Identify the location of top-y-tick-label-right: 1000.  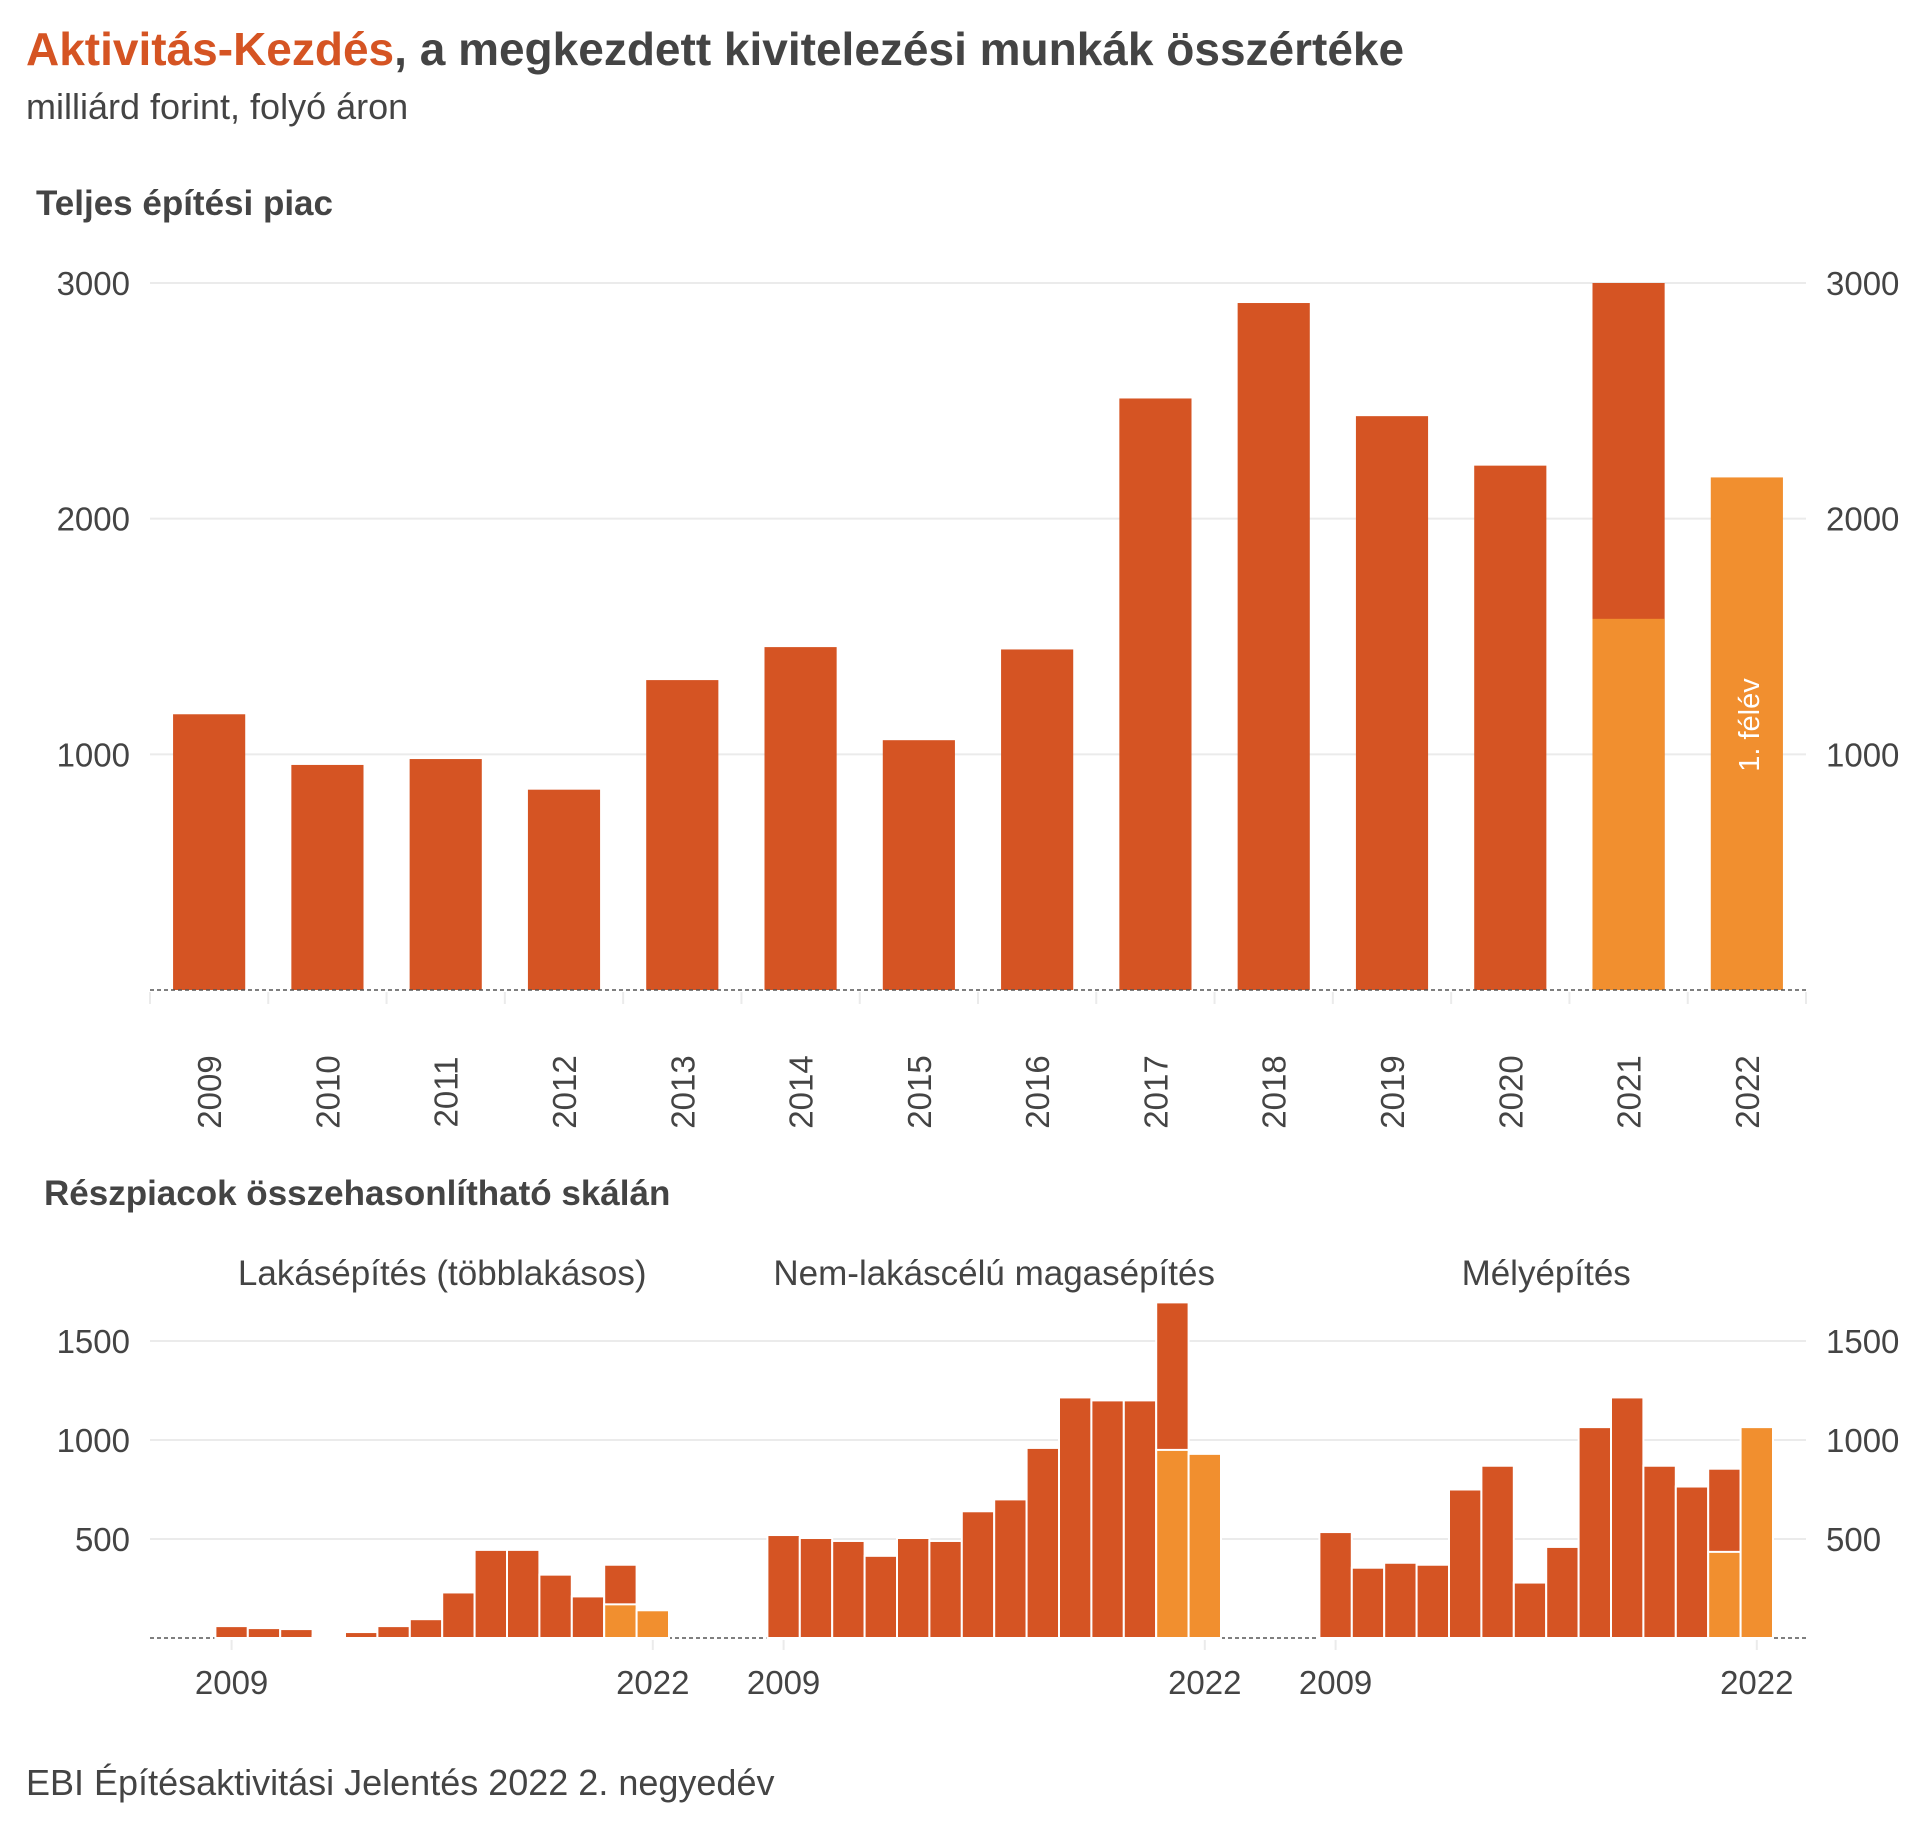
(1862, 754).